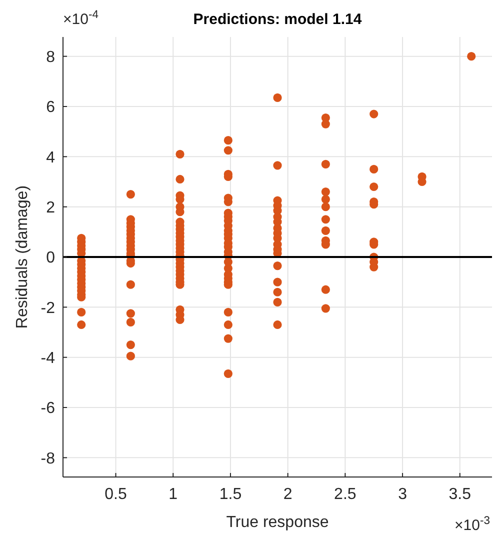 This screenshot has height=533, width=494. Describe the element at coordinates (51, 258) in the screenshot. I see `y-tick-label: 0` at that location.